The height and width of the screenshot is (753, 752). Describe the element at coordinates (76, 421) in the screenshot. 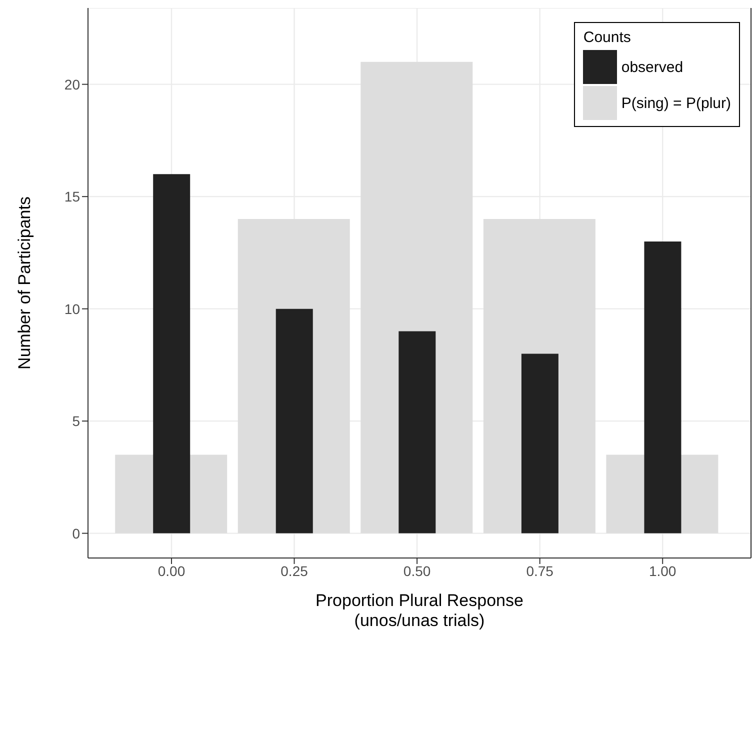

I see `y-tick-label: 5` at that location.